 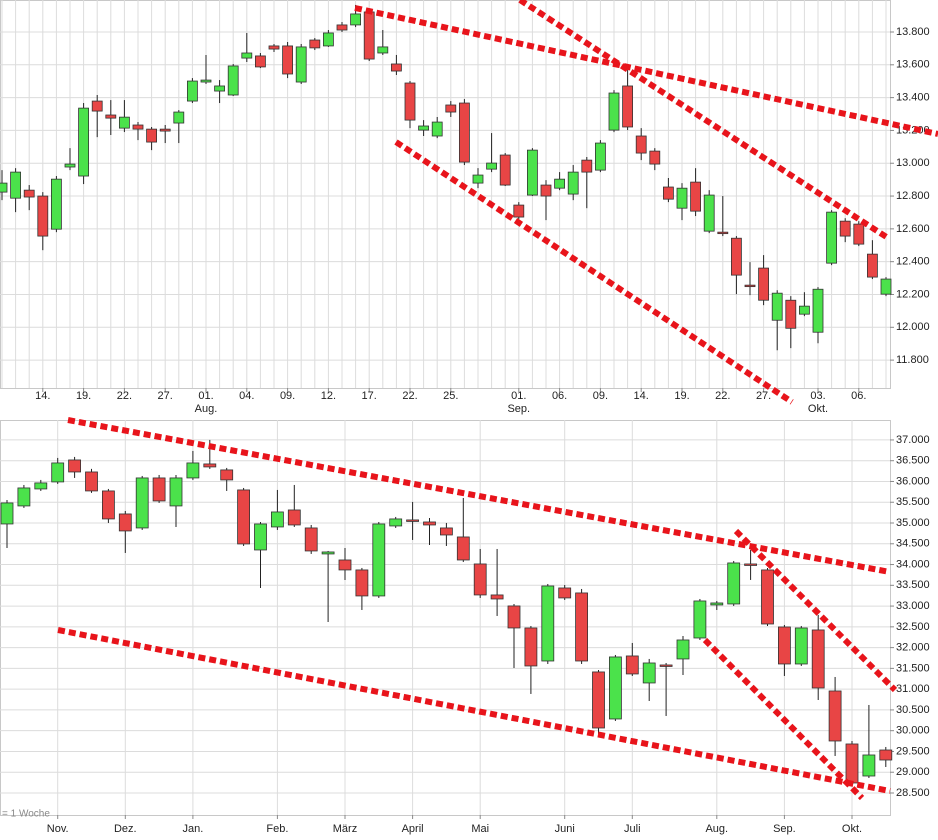 What do you see at coordinates (413, 829) in the screenshot?
I see `x-tick-label: April` at bounding box center [413, 829].